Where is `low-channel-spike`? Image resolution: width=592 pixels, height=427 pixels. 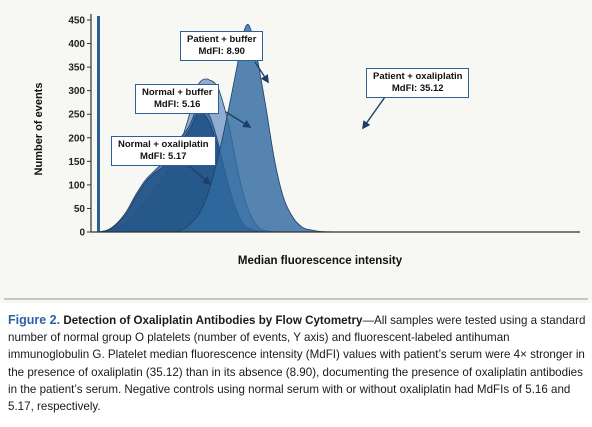
low-channel-spike is located at coordinates (98, 124).